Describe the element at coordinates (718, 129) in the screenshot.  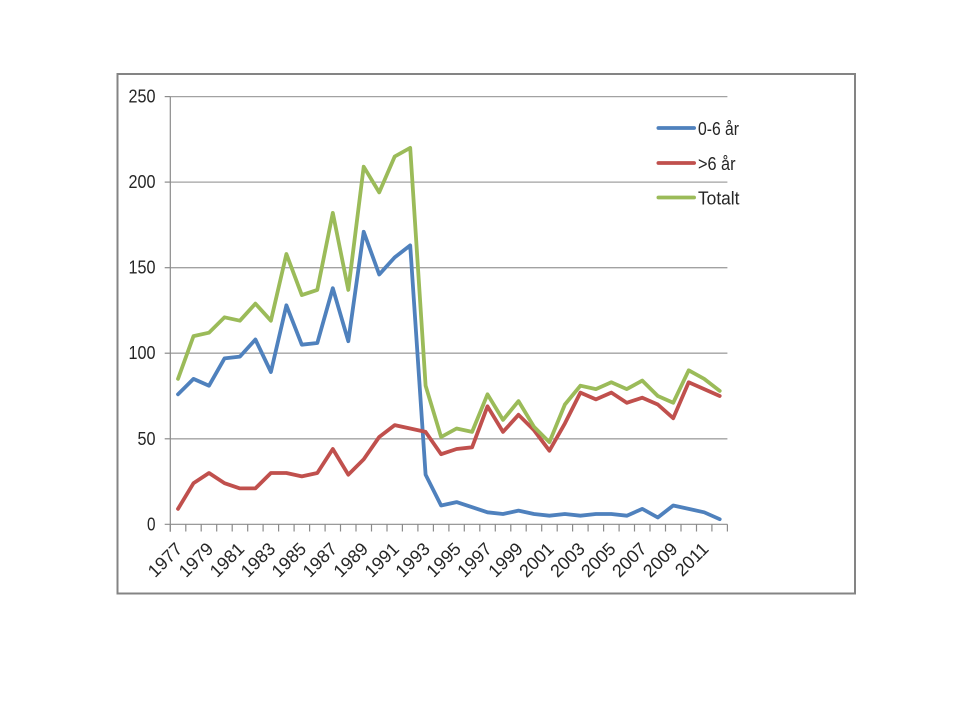
I see `svg-text: 0-6 år` at that location.